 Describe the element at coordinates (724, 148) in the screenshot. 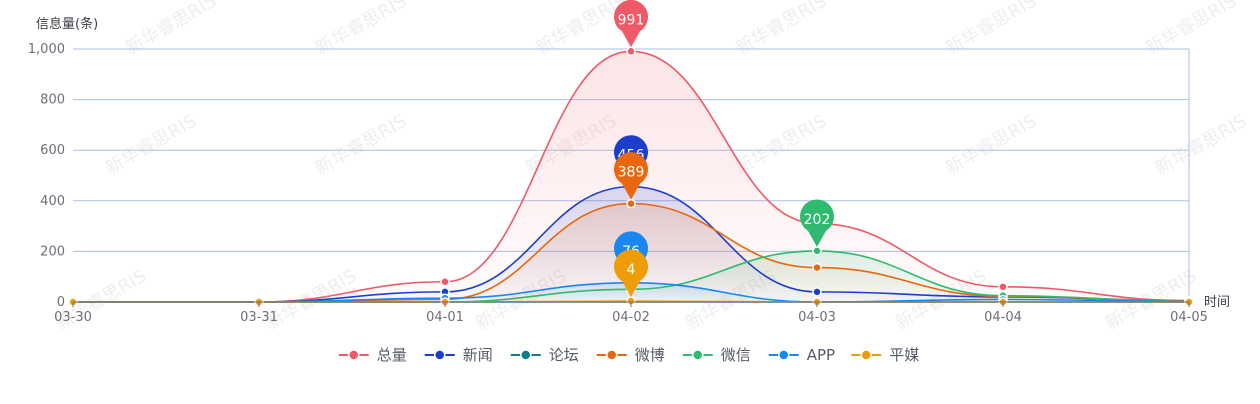

I see `pin-layer: 991456389202764` at that location.